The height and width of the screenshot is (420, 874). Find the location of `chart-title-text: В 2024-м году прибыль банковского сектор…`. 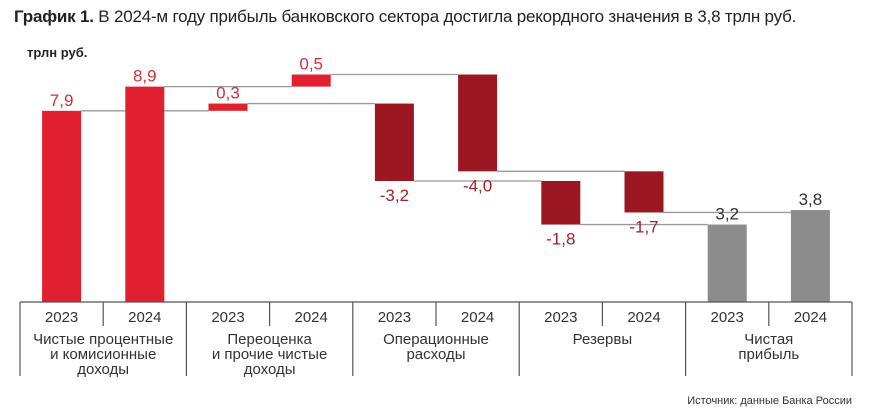

chart-title-text: В 2024-м году прибыль банковского сектор… is located at coordinates (445, 16).